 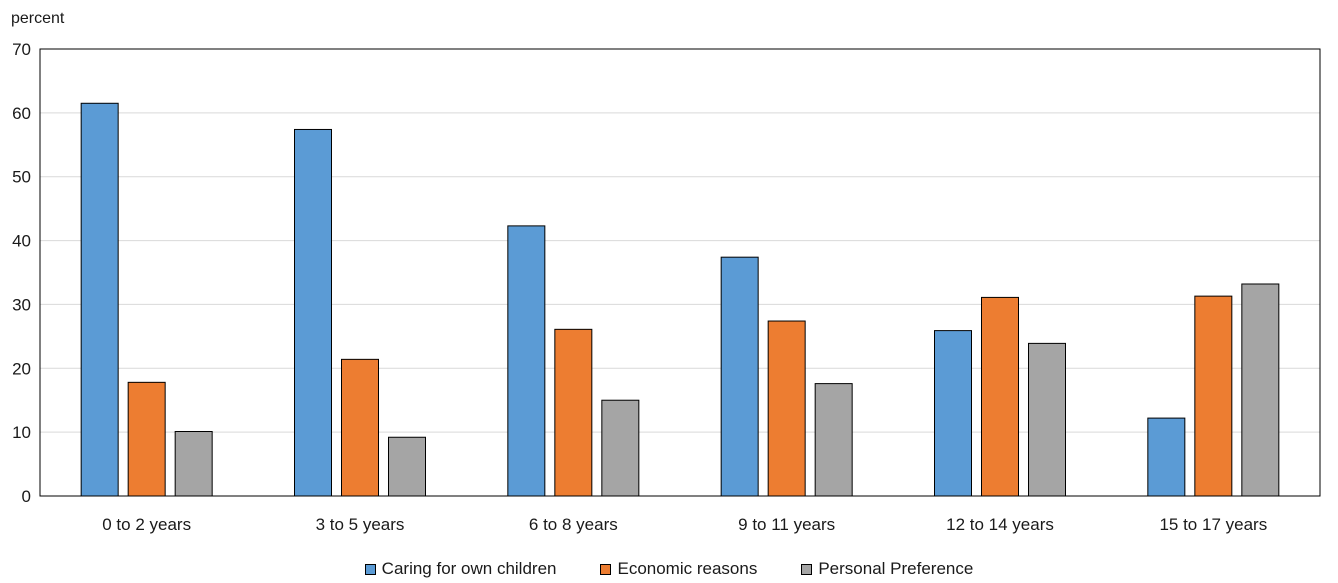 I want to click on y-tick-label: 30, so click(x=21, y=304).